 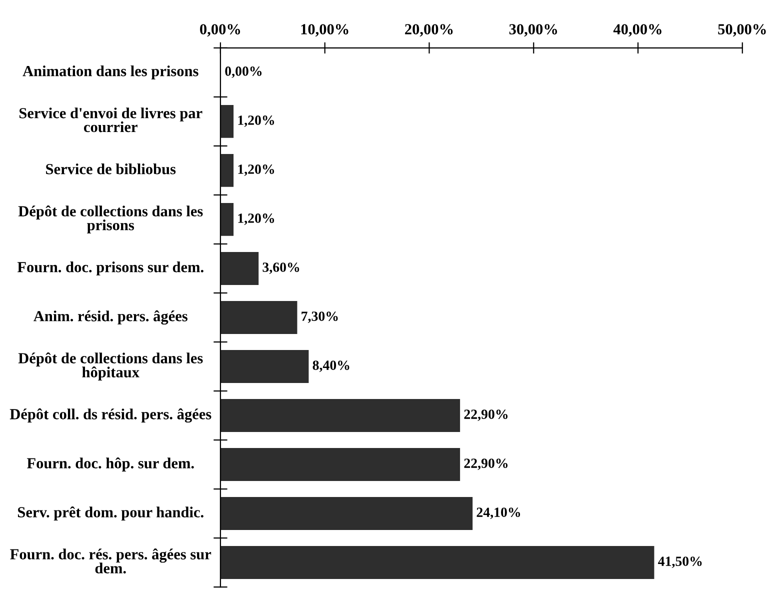 What do you see at coordinates (110, 120) in the screenshot?
I see `y-tick-label: Service d'envoi de livres par courrier` at bounding box center [110, 120].